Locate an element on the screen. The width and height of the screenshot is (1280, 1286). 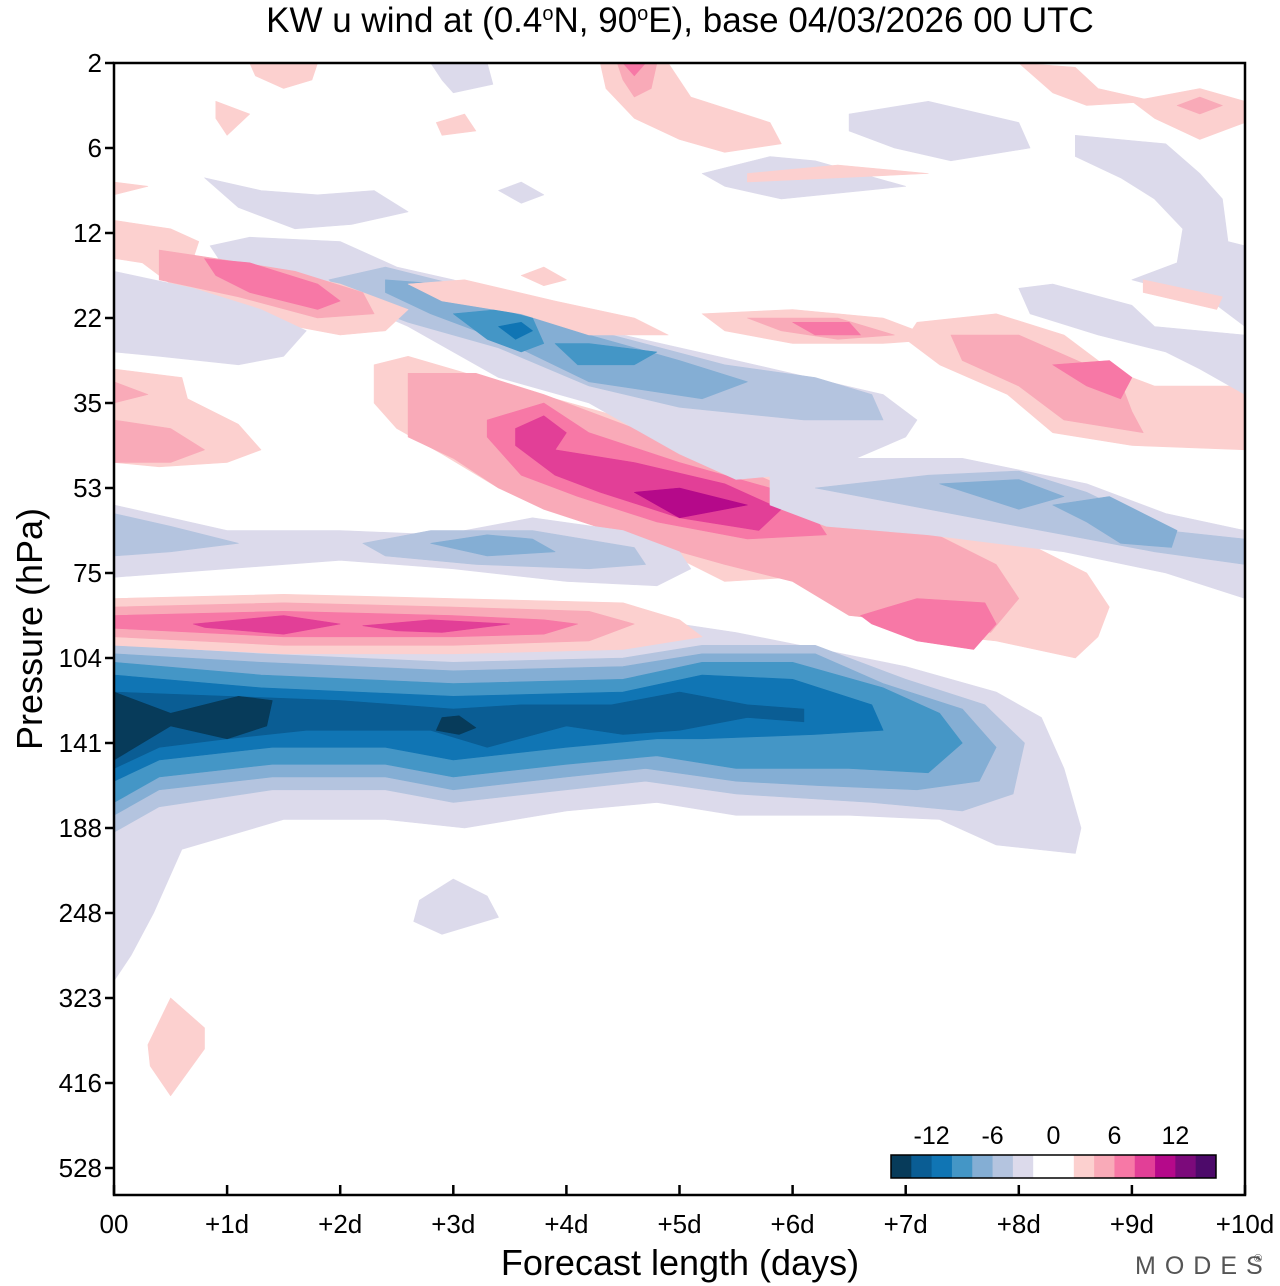
x-tick-label: +8d is located at coordinates (1019, 1224).